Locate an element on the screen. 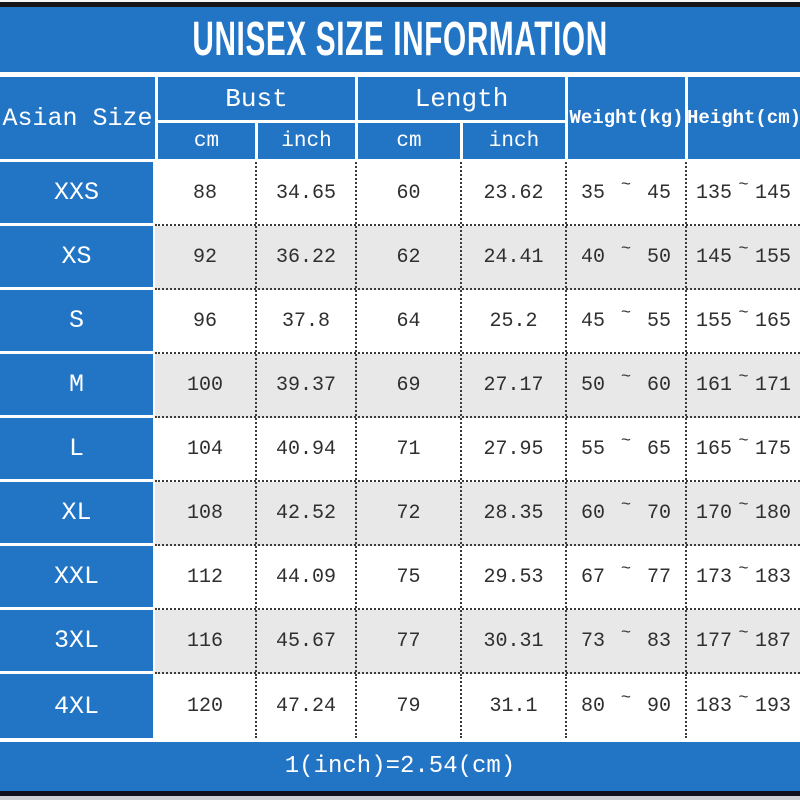 Image resolution: width=800 pixels, height=800 pixels. bust-inch-value: 39.37 is located at coordinates (305, 385).